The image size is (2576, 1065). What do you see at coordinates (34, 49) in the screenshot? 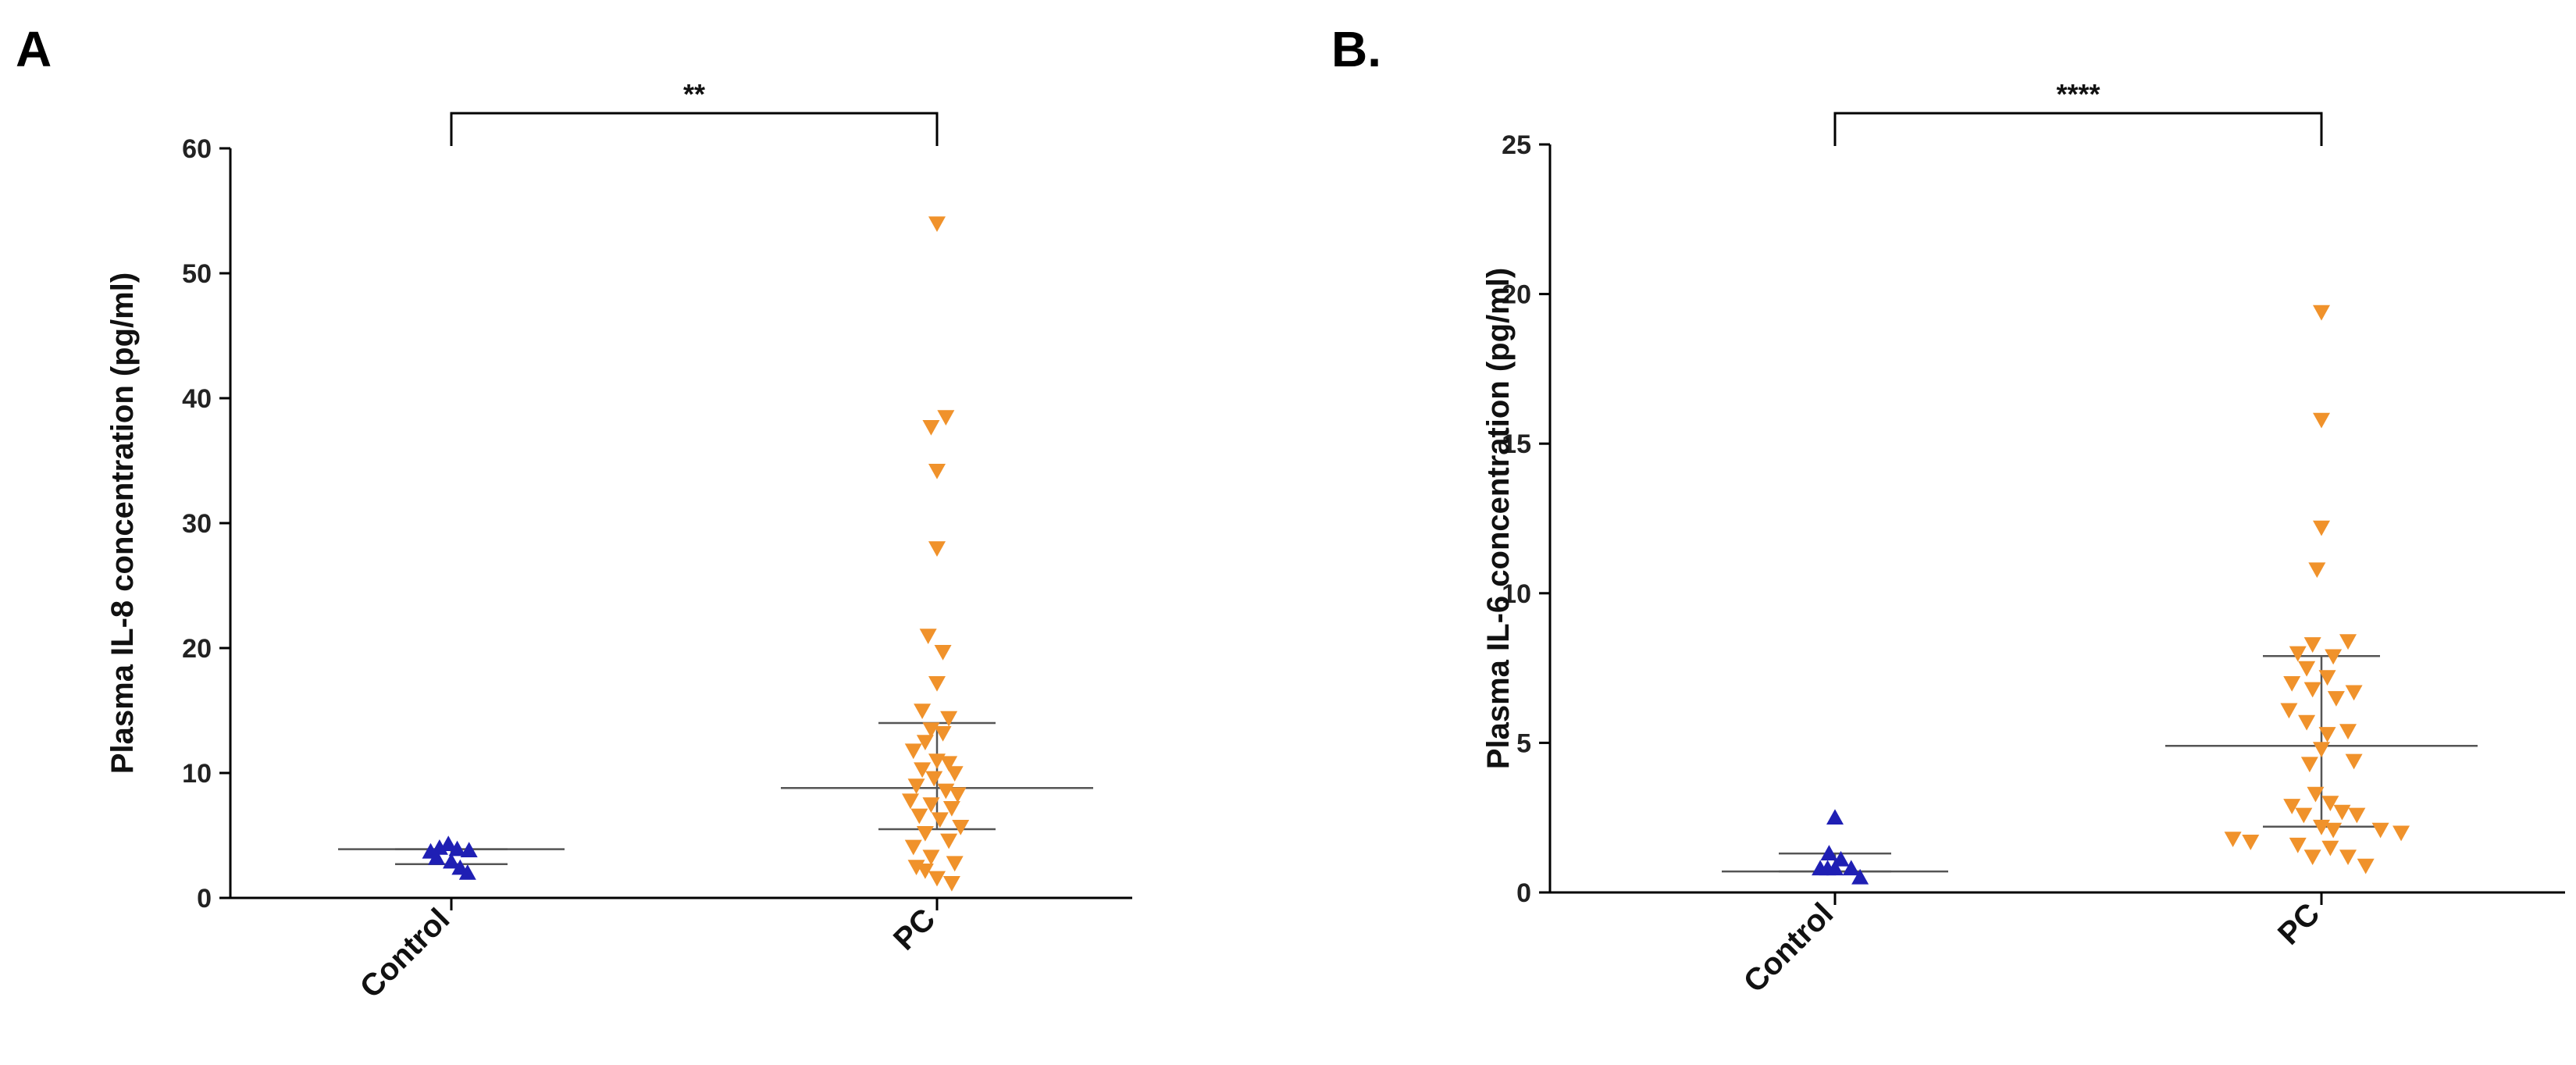
I see `panel-letter: A` at bounding box center [34, 49].